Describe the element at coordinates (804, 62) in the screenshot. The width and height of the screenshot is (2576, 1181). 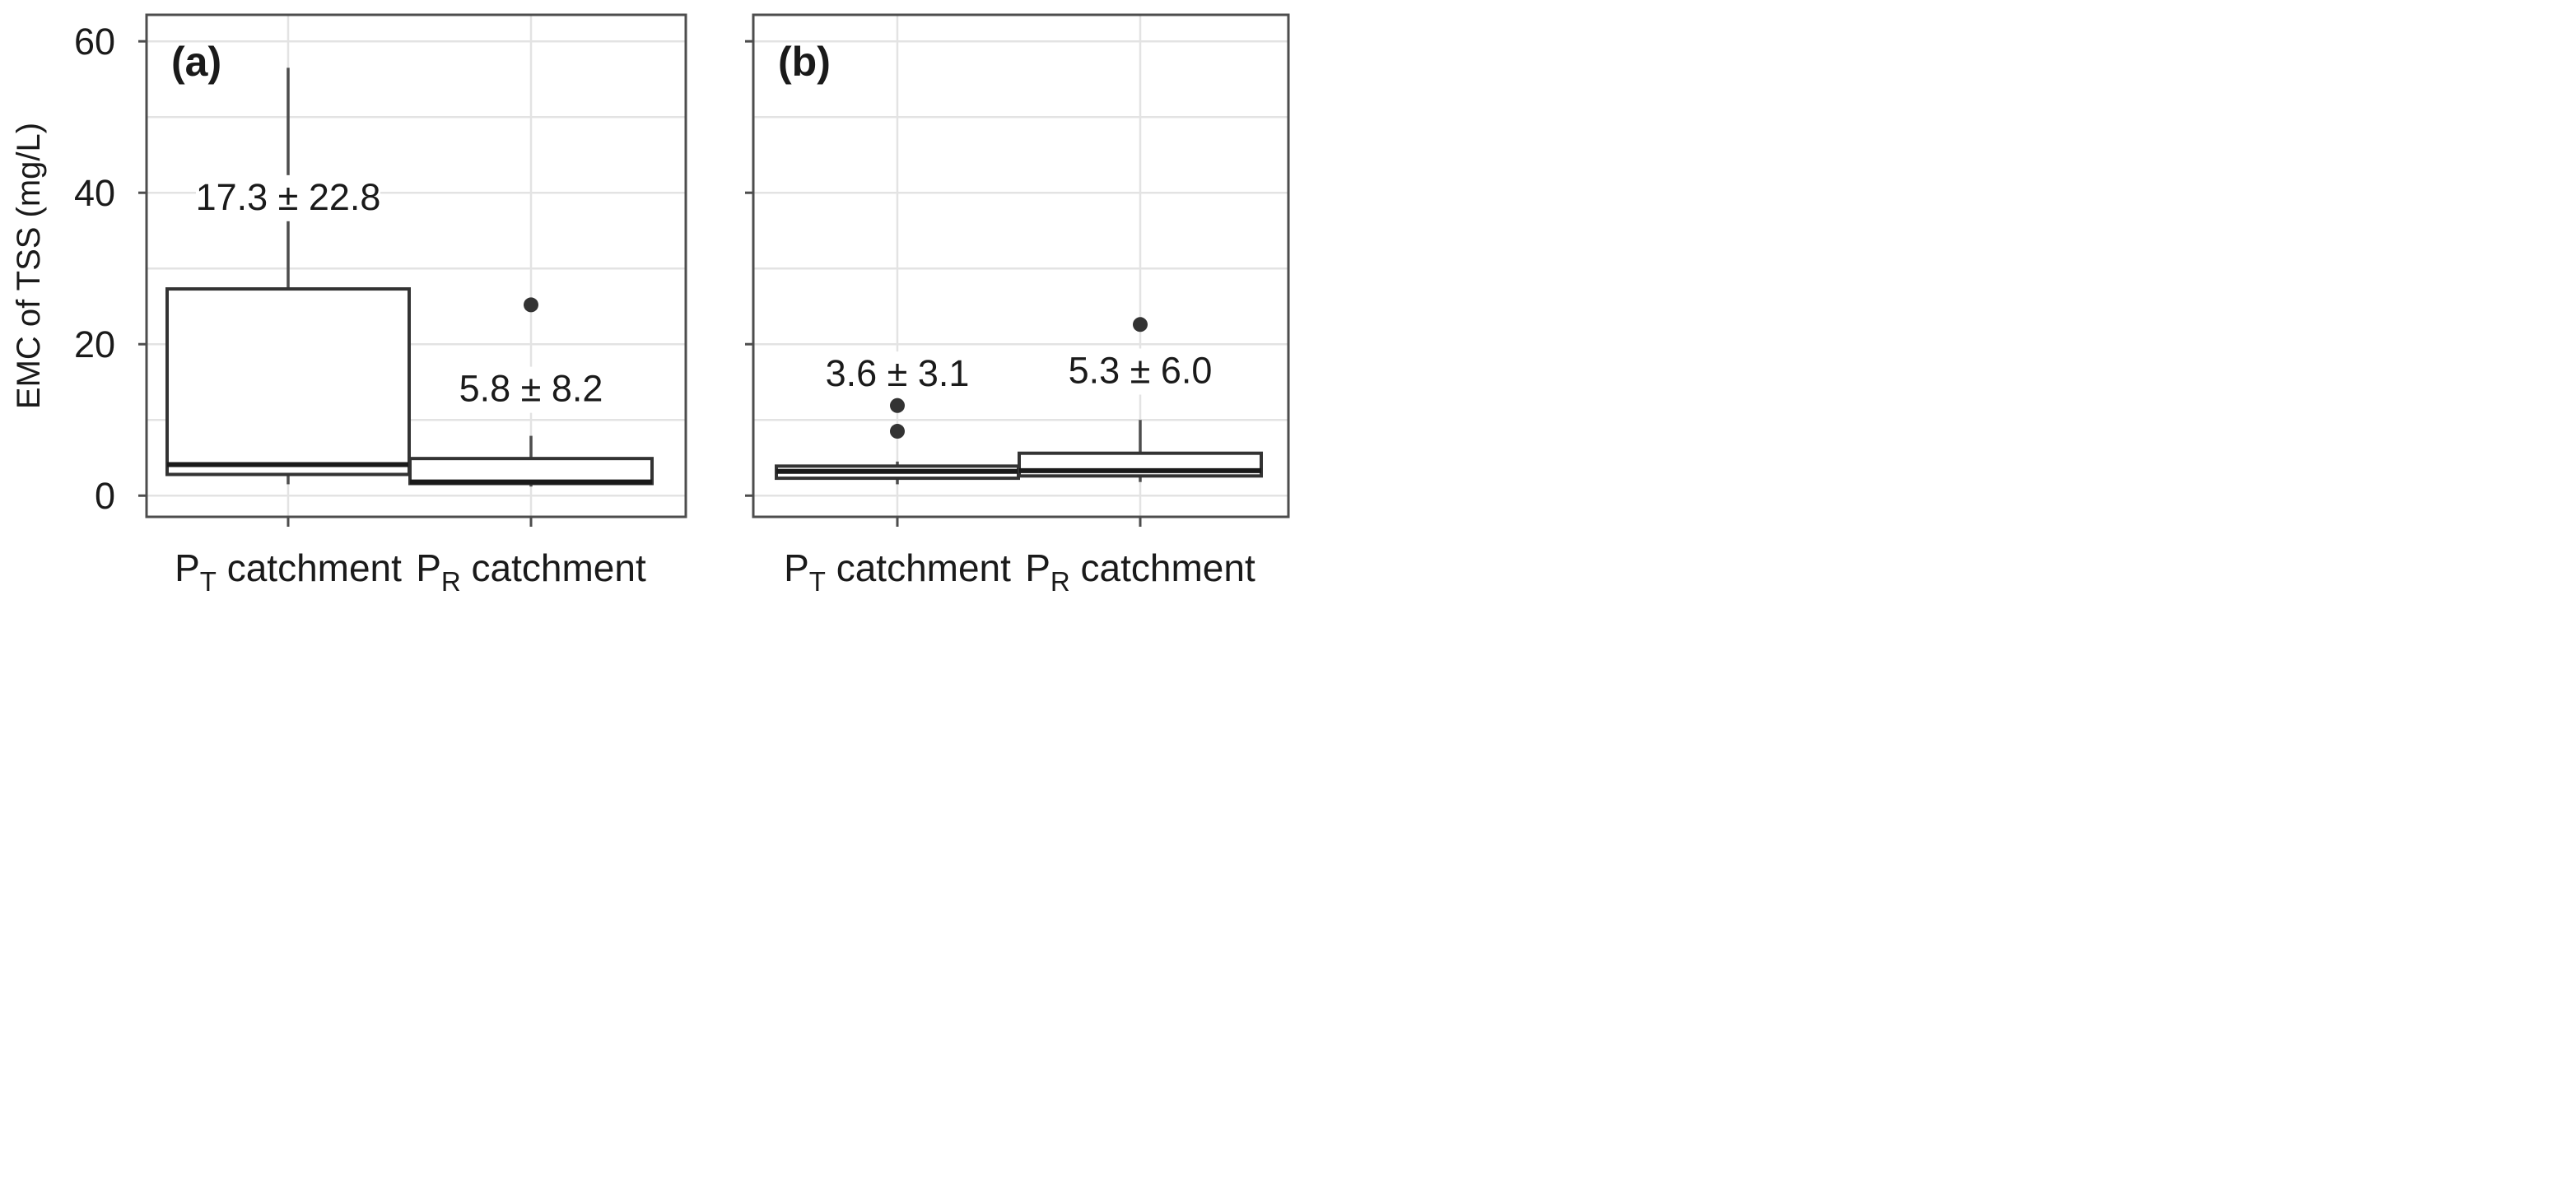
I see `panel-tag: (b)` at that location.